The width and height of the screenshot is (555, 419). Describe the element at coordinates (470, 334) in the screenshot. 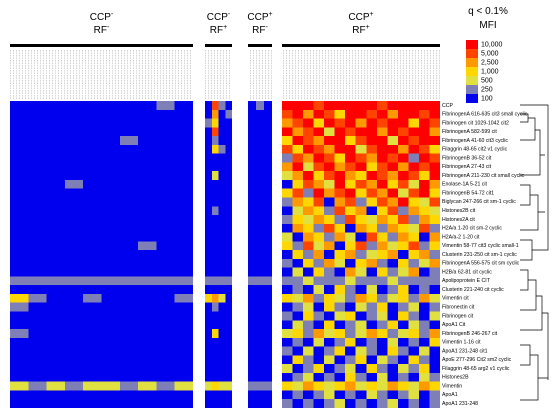

I see `row-label: FibrinogenB 246-267 cit` at that location.